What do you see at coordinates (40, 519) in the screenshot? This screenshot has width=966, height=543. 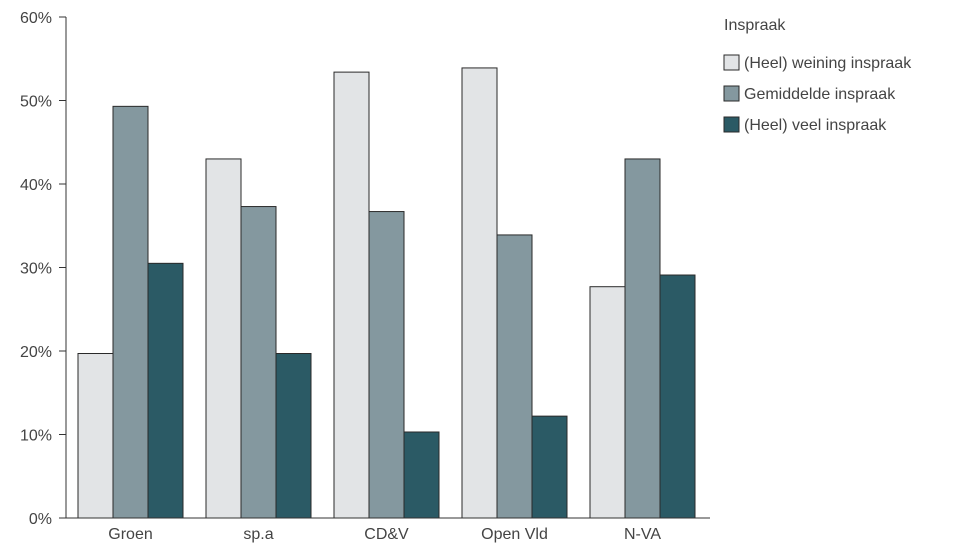 I see `y-tick-label: 0%` at bounding box center [40, 519].